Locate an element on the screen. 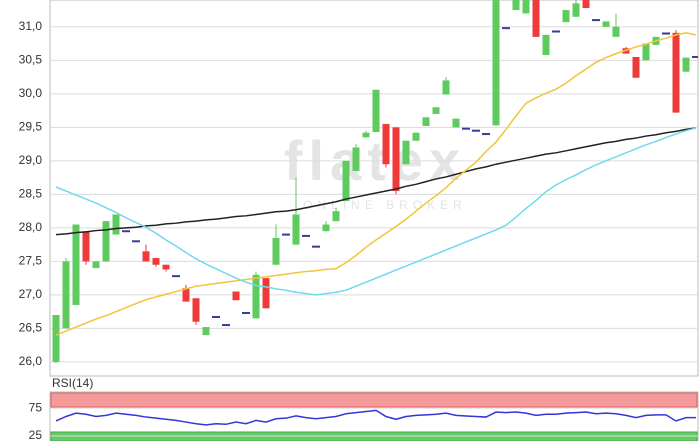 The height and width of the screenshot is (441, 700). oversold-band is located at coordinates (374, 436).